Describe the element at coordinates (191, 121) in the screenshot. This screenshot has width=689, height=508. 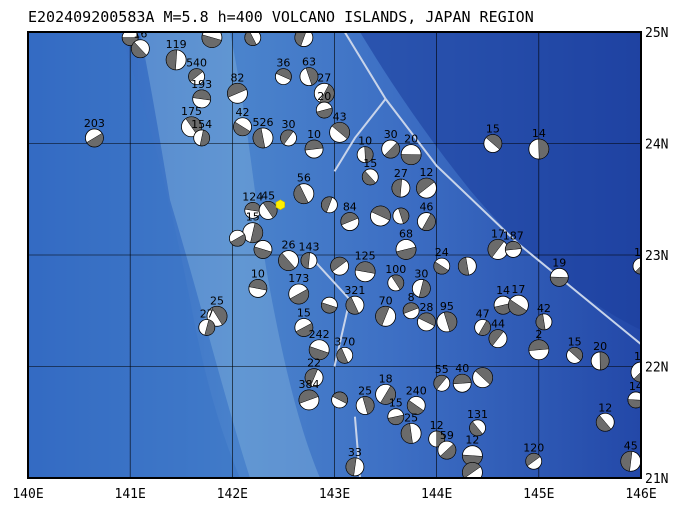
I see `focal-mechanism: 175` at that location.